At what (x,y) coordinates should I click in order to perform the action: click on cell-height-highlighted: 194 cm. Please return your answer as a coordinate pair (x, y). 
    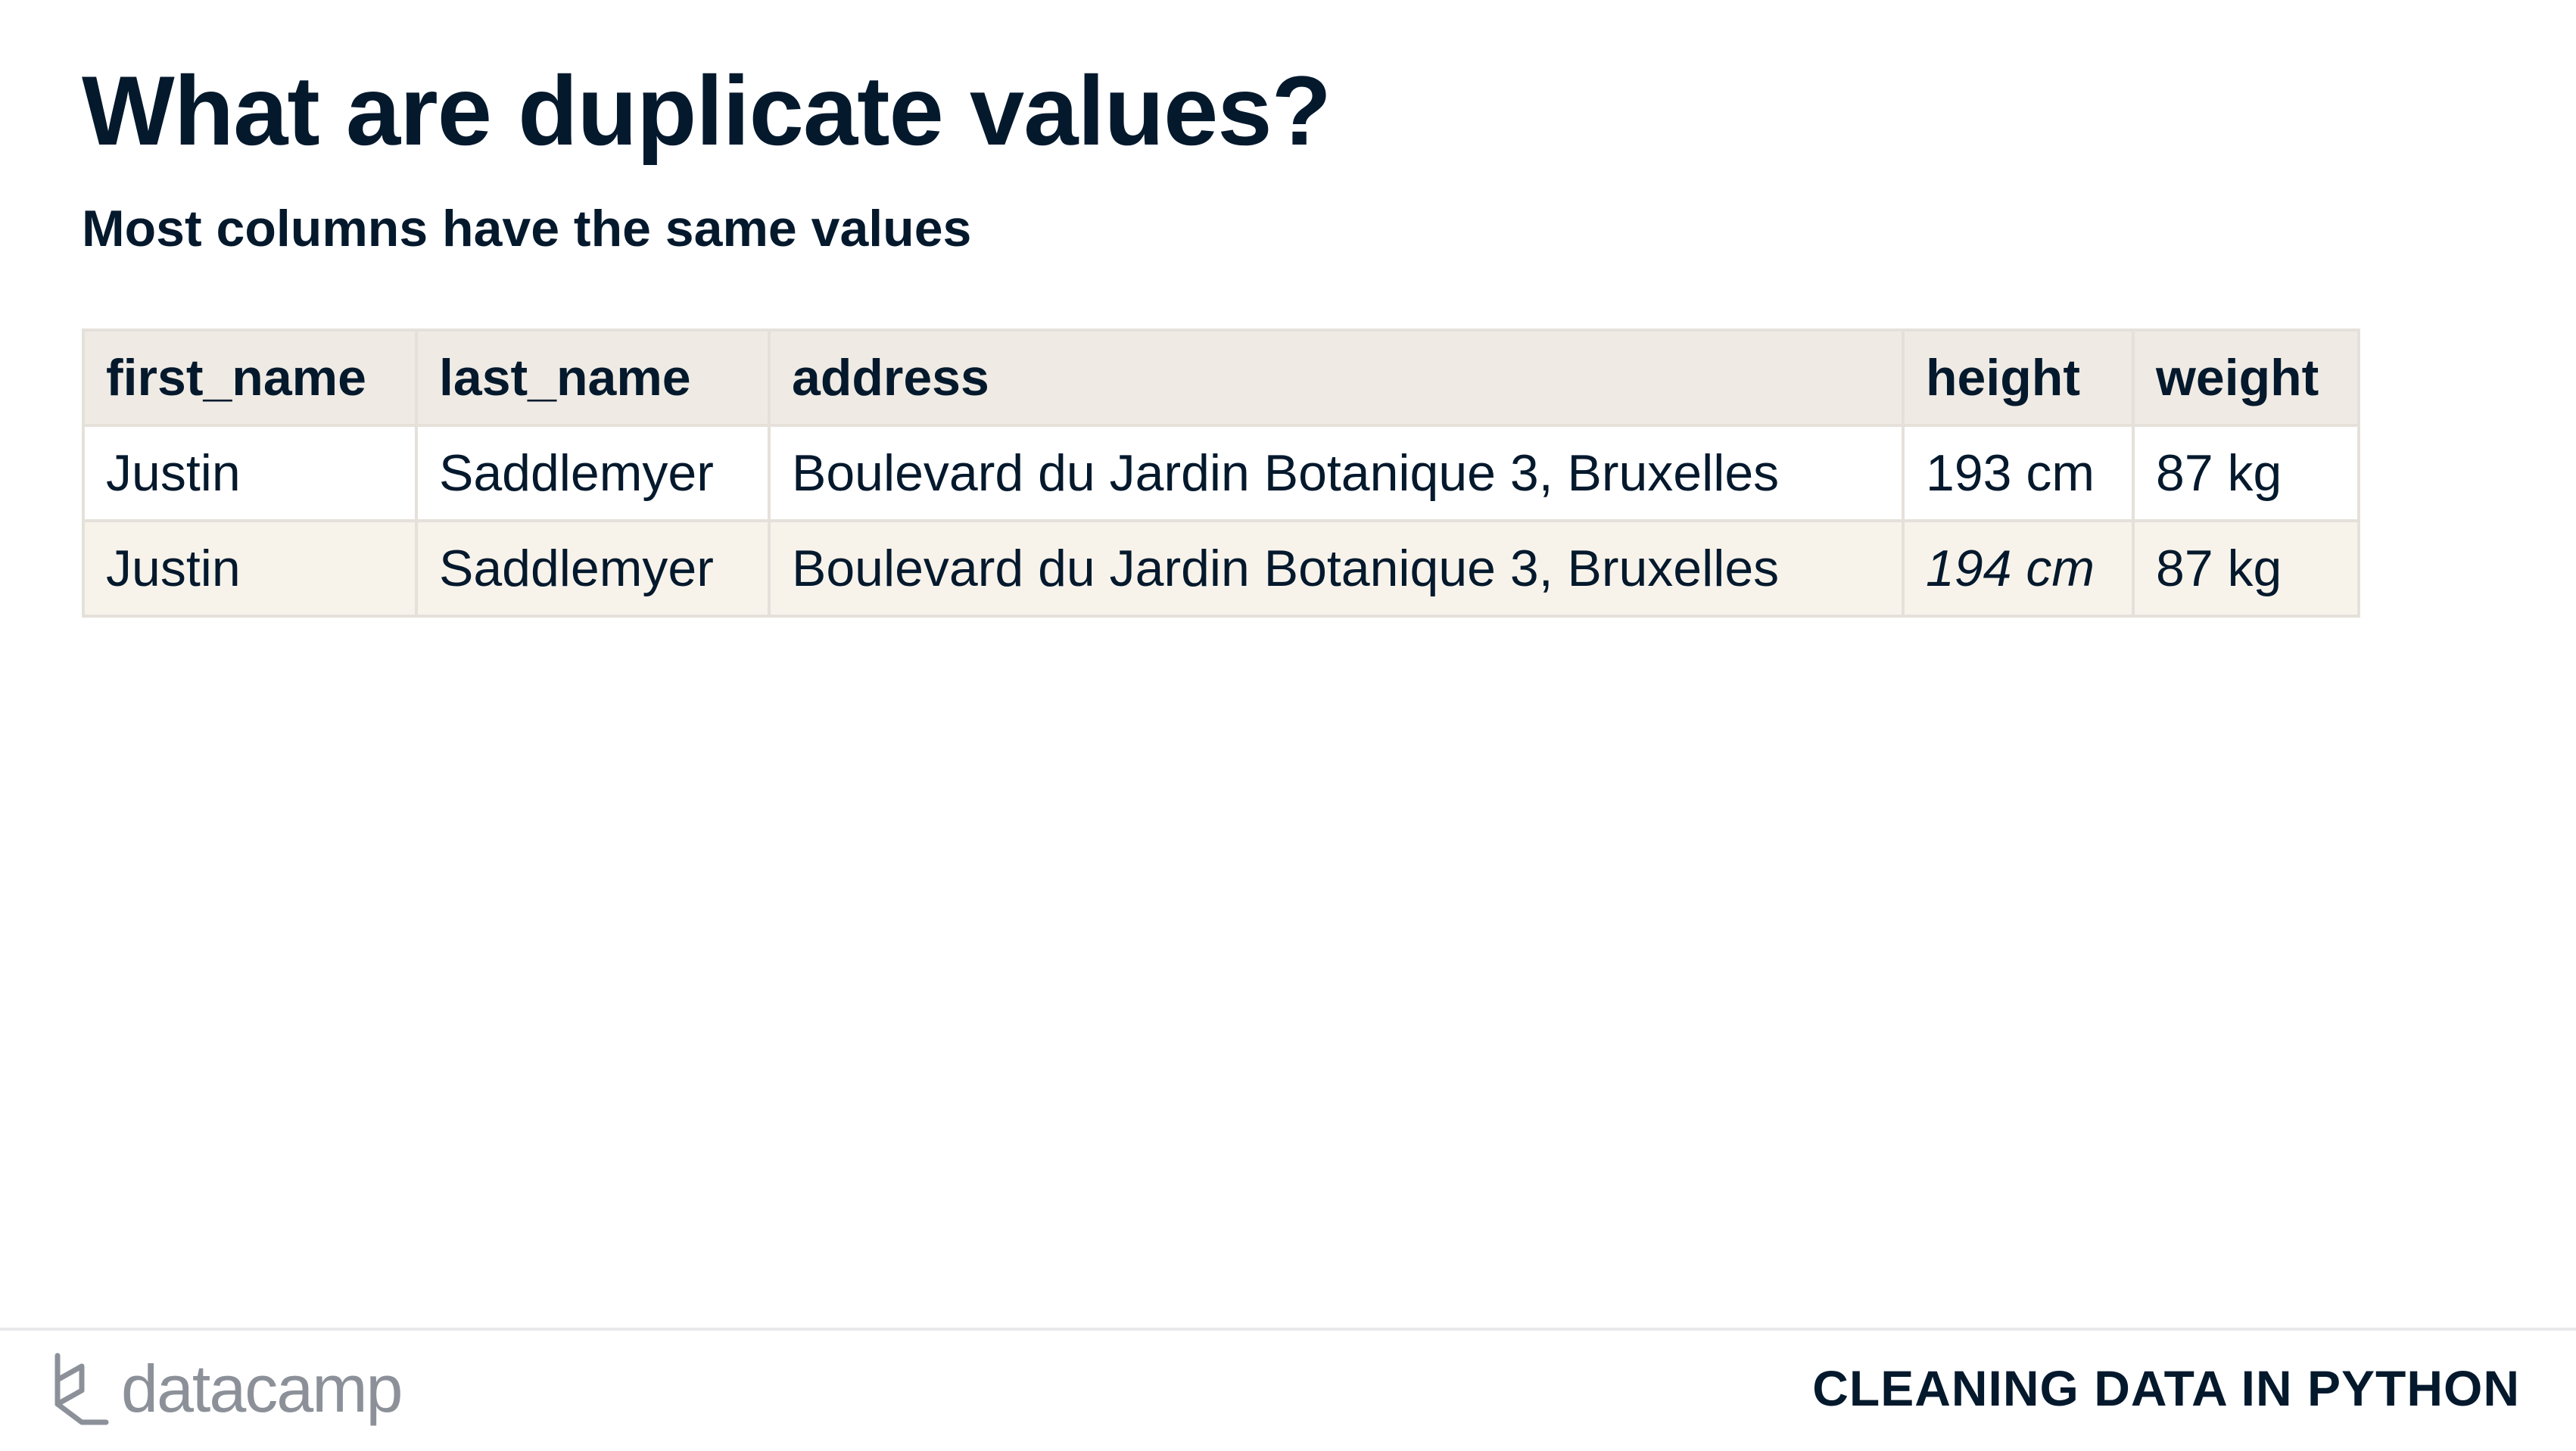
    Looking at the image, I should click on (2018, 568).